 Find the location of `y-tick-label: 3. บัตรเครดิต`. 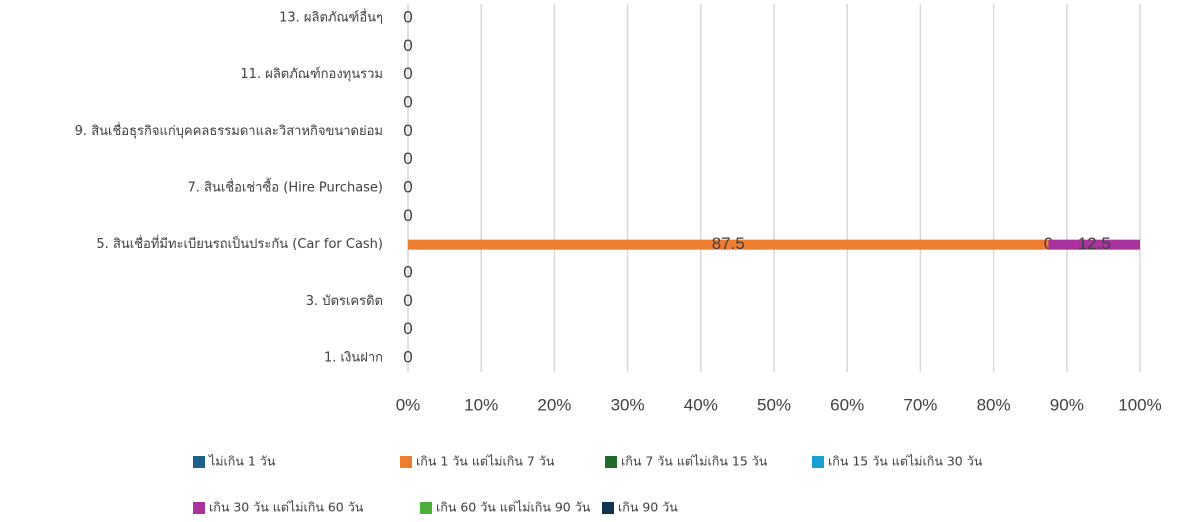

y-tick-label: 3. บัตรเครดิต is located at coordinates (344, 301).